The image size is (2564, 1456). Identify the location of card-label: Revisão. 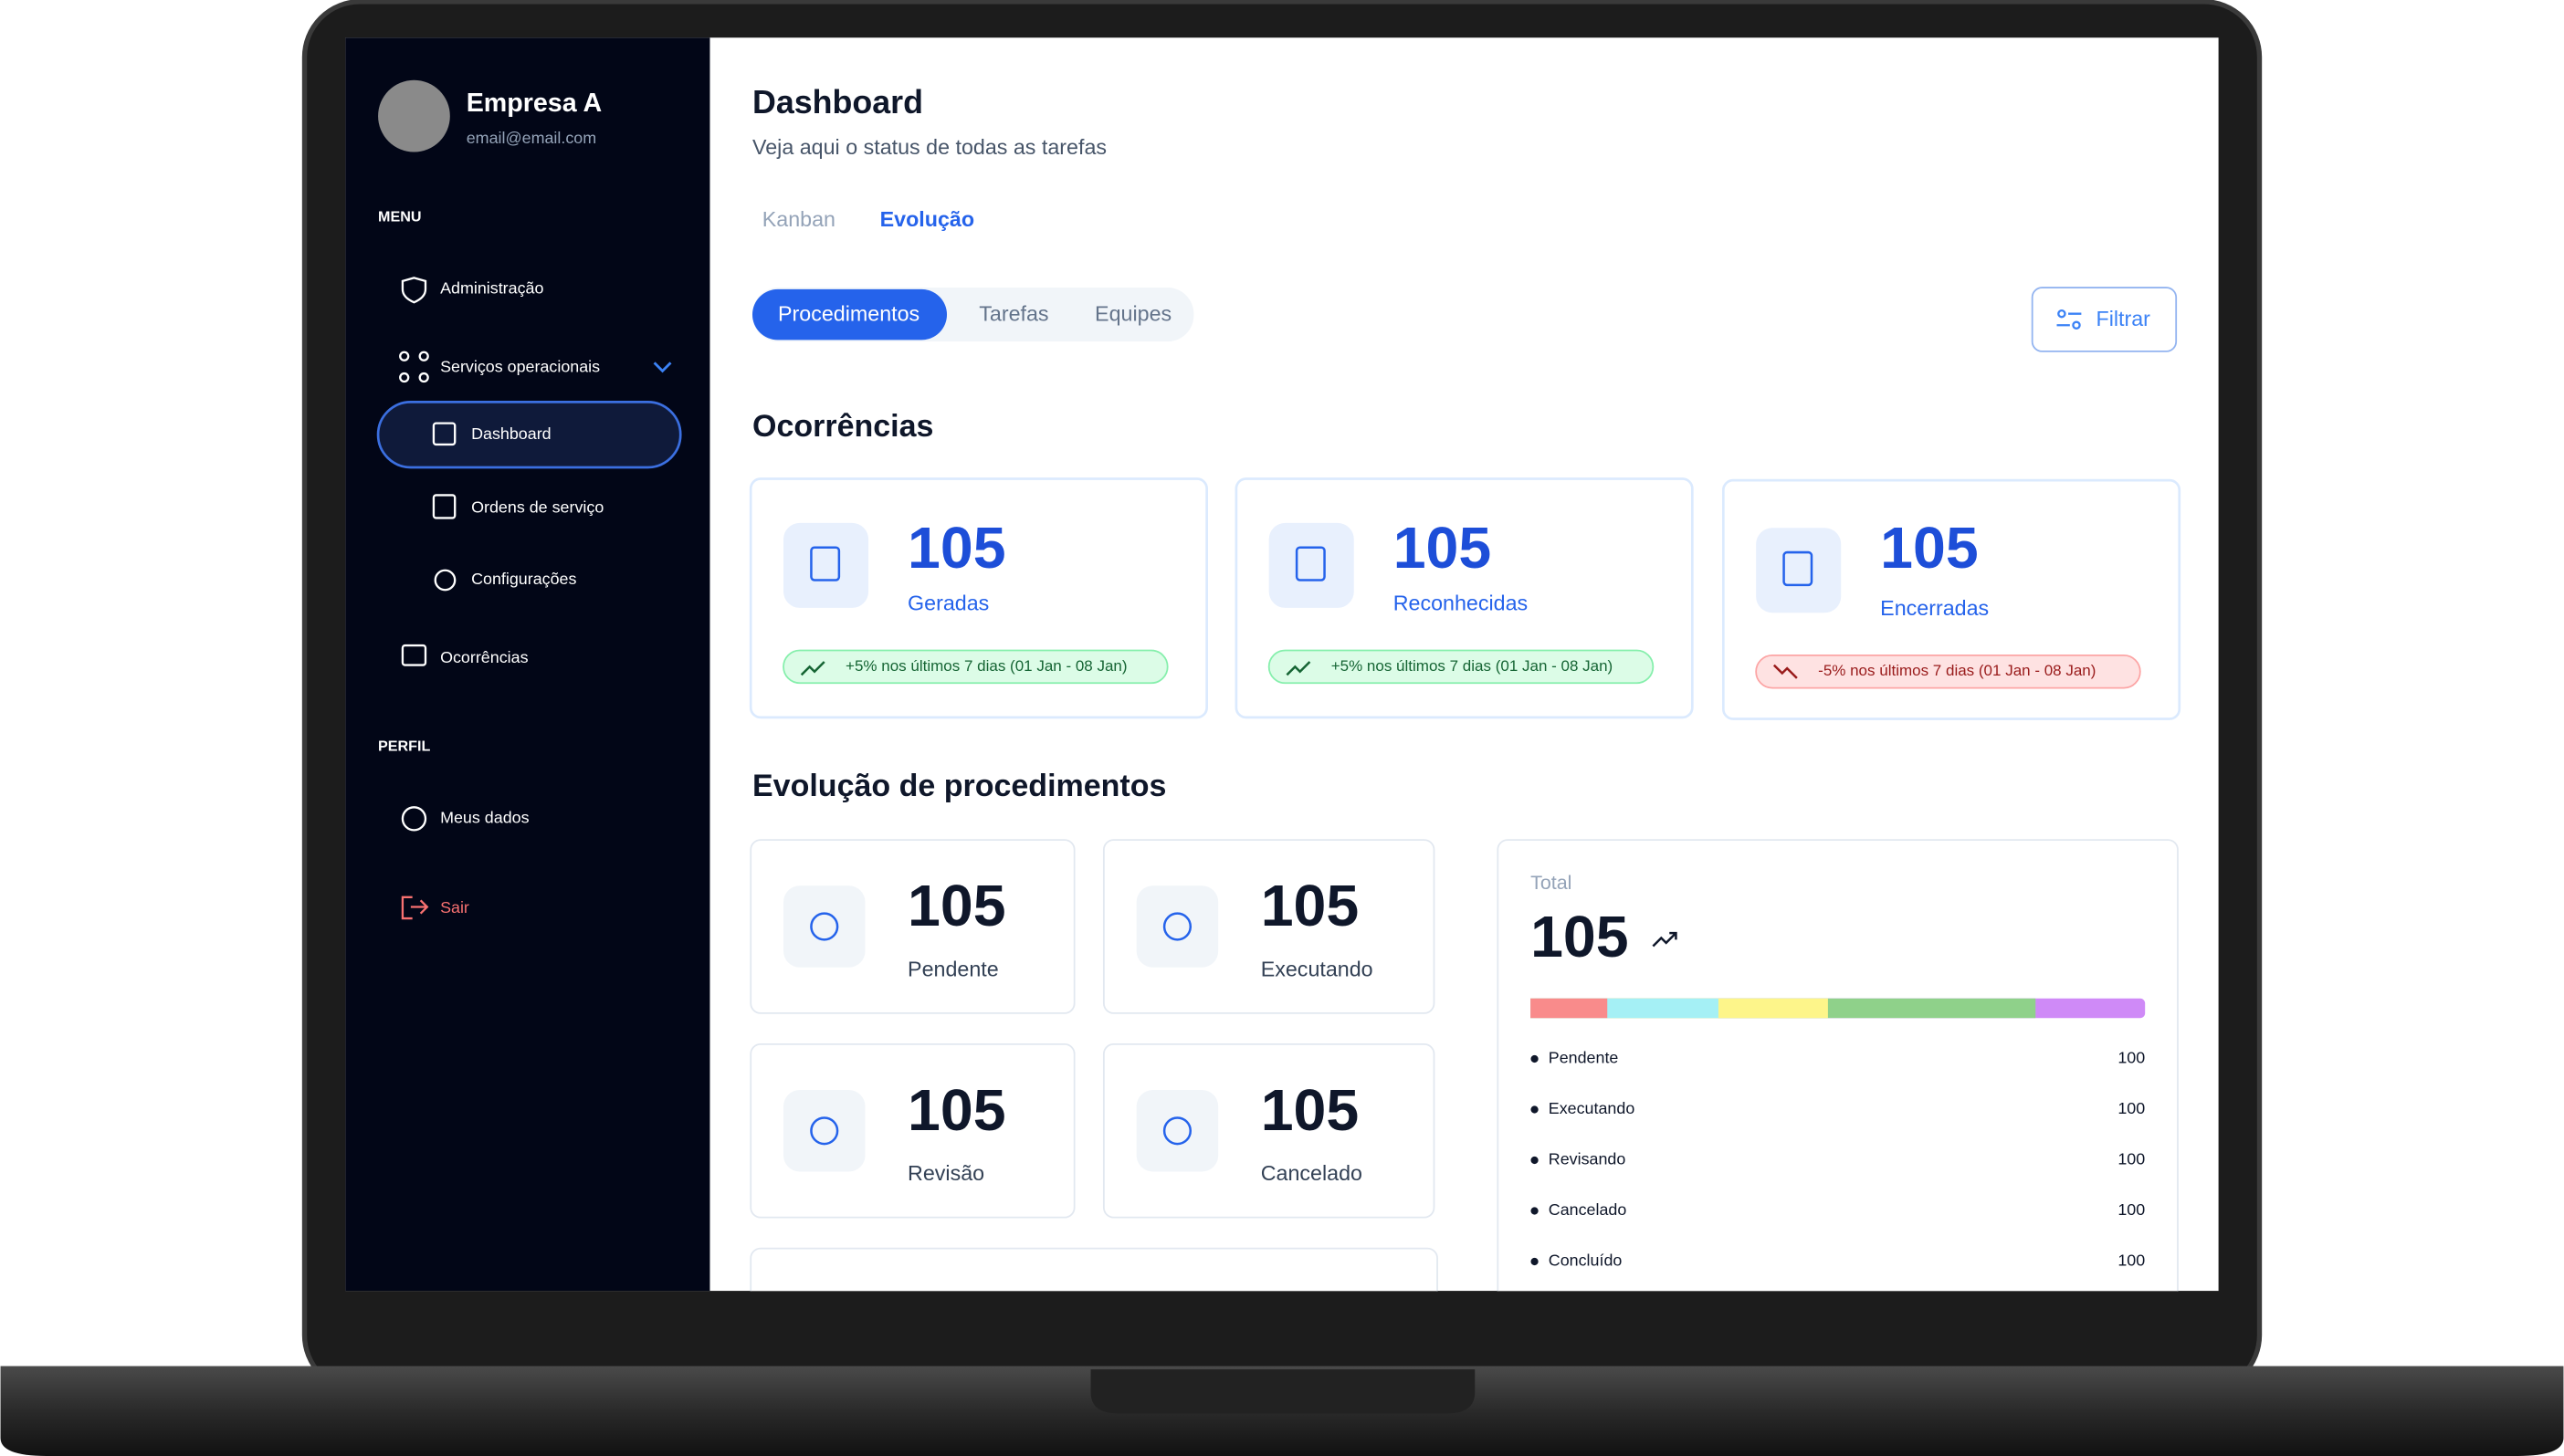
(946, 1173).